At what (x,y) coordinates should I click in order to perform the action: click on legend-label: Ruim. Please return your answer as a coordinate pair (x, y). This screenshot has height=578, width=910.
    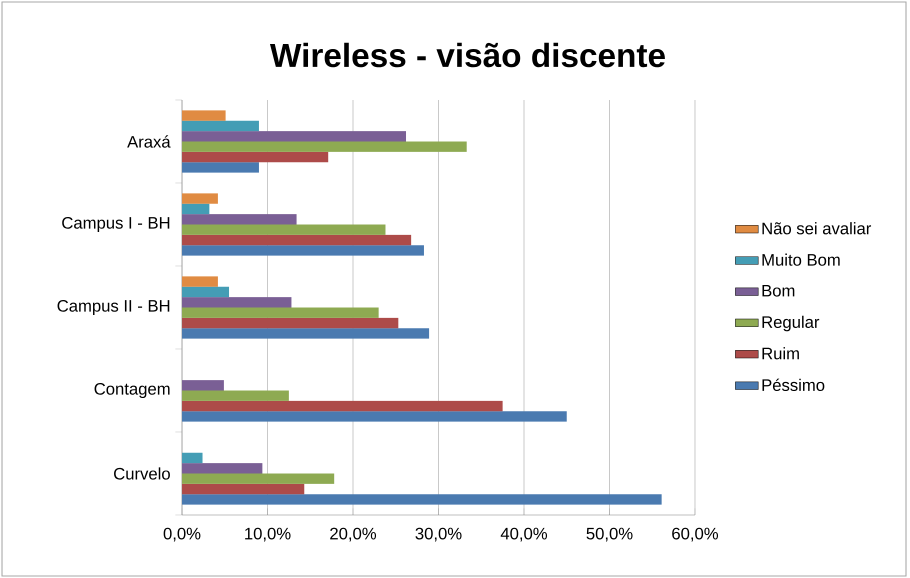
    Looking at the image, I should click on (780, 353).